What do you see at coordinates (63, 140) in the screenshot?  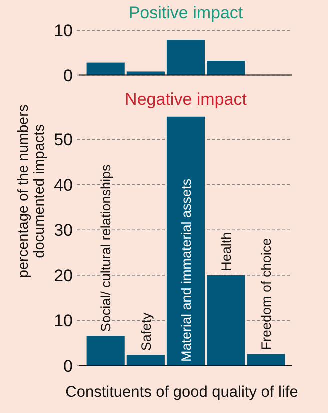 I see `y-tick-label: 50` at bounding box center [63, 140].